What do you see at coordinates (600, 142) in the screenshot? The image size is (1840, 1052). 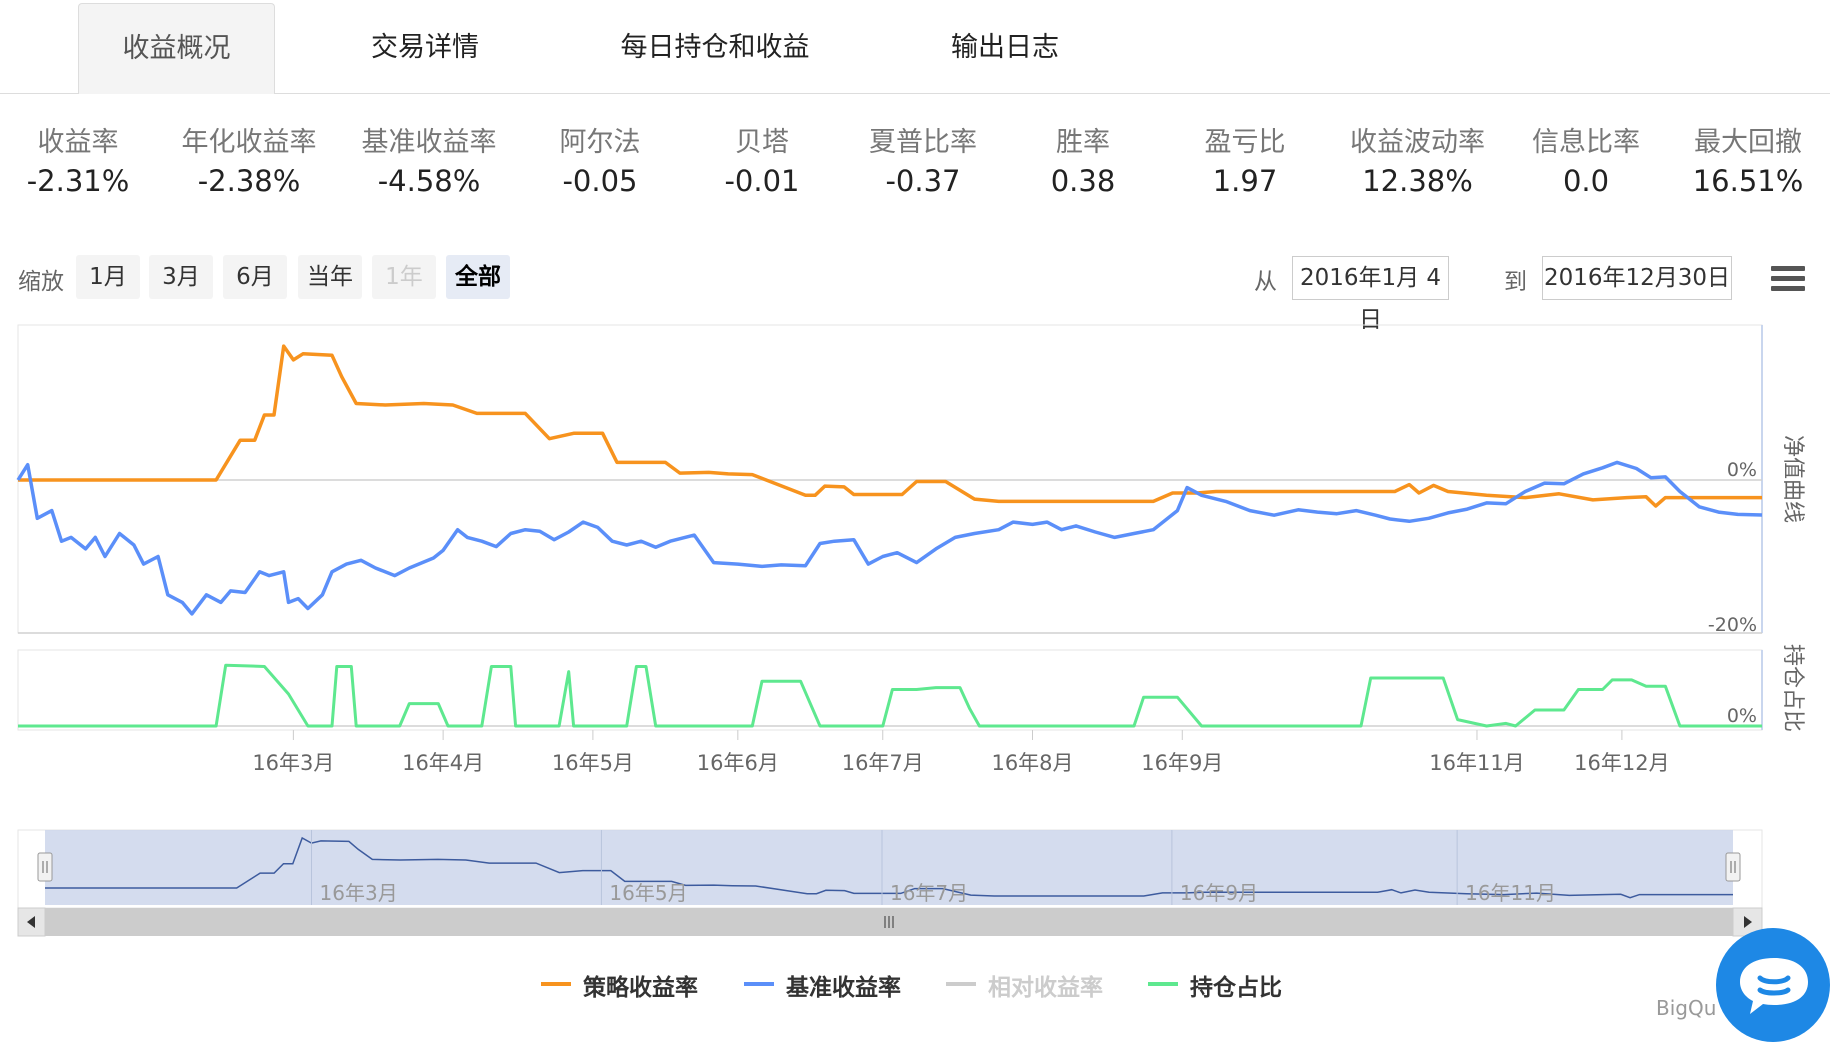 I see `stat-label: 阿尔法` at bounding box center [600, 142].